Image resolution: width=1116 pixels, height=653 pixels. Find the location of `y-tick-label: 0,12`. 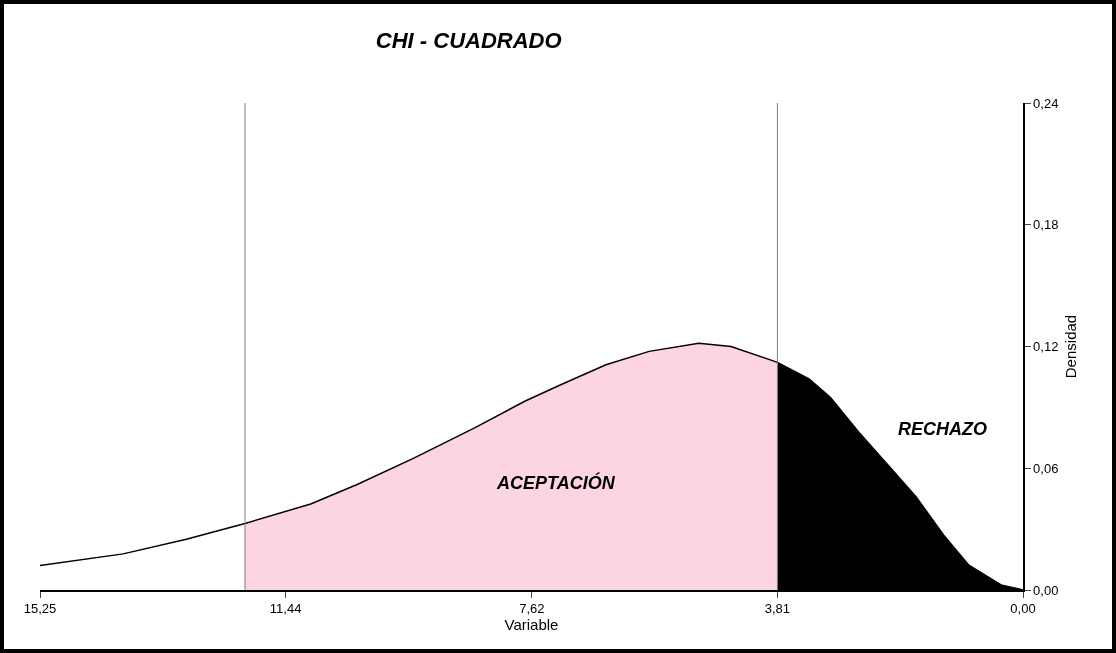

y-tick-label: 0,12 is located at coordinates (1046, 347).